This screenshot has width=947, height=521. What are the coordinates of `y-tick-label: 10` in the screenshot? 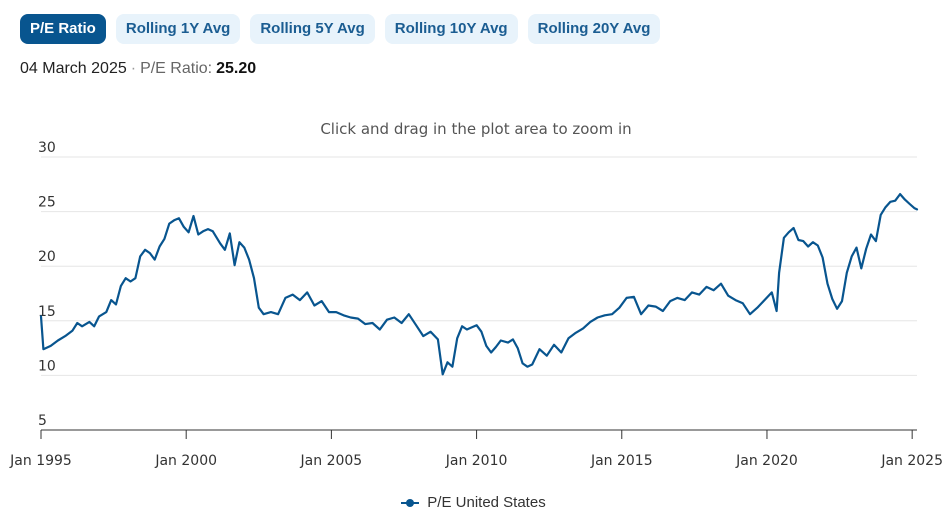 It's located at (47, 366).